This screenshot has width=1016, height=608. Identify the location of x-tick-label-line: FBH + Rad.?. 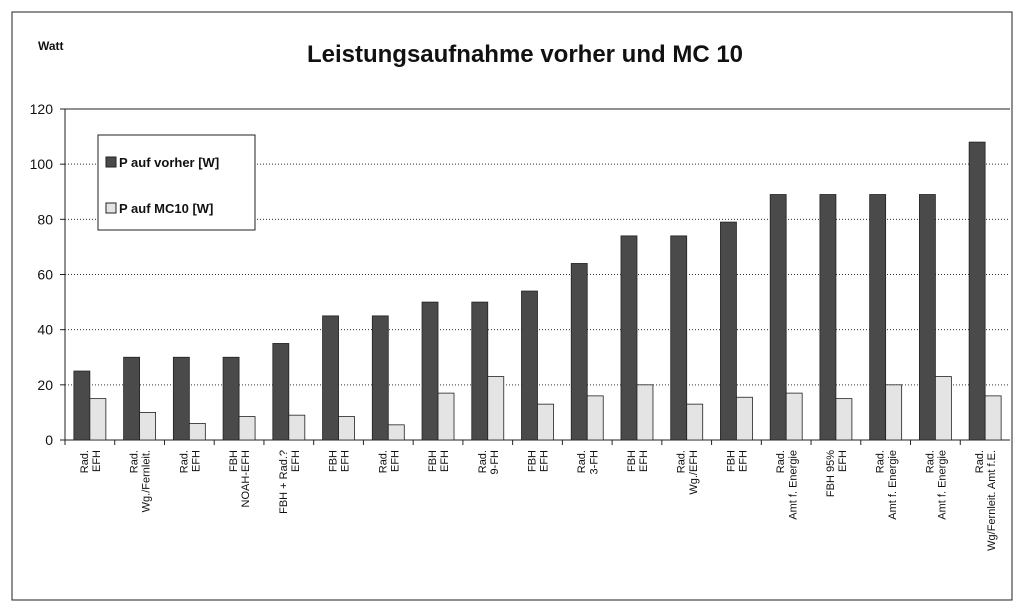
(284, 482).